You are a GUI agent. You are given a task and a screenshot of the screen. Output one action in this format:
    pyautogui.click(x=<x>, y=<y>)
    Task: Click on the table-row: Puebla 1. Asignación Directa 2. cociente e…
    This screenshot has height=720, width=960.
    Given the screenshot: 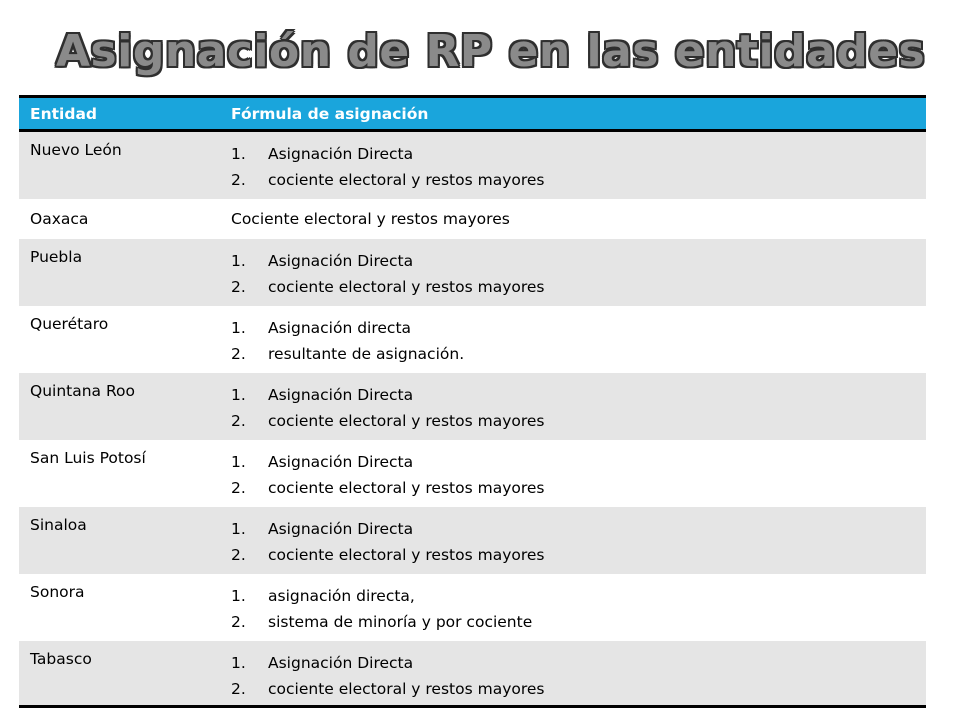 What is the action you would take?
    pyautogui.click(x=472, y=272)
    